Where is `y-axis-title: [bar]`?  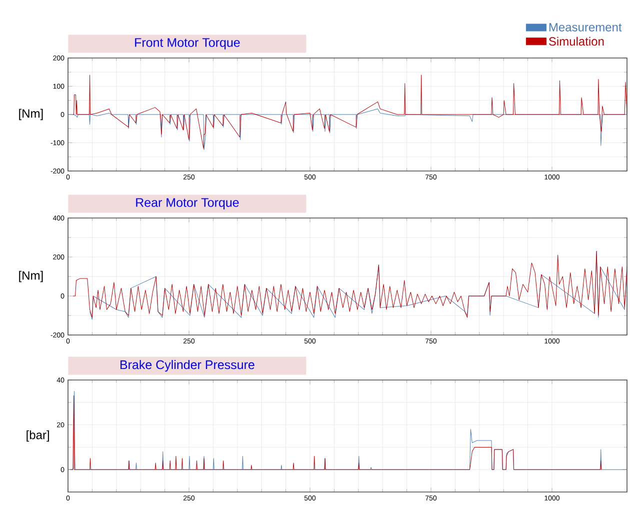 y-axis-title: [bar] is located at coordinates (37, 436).